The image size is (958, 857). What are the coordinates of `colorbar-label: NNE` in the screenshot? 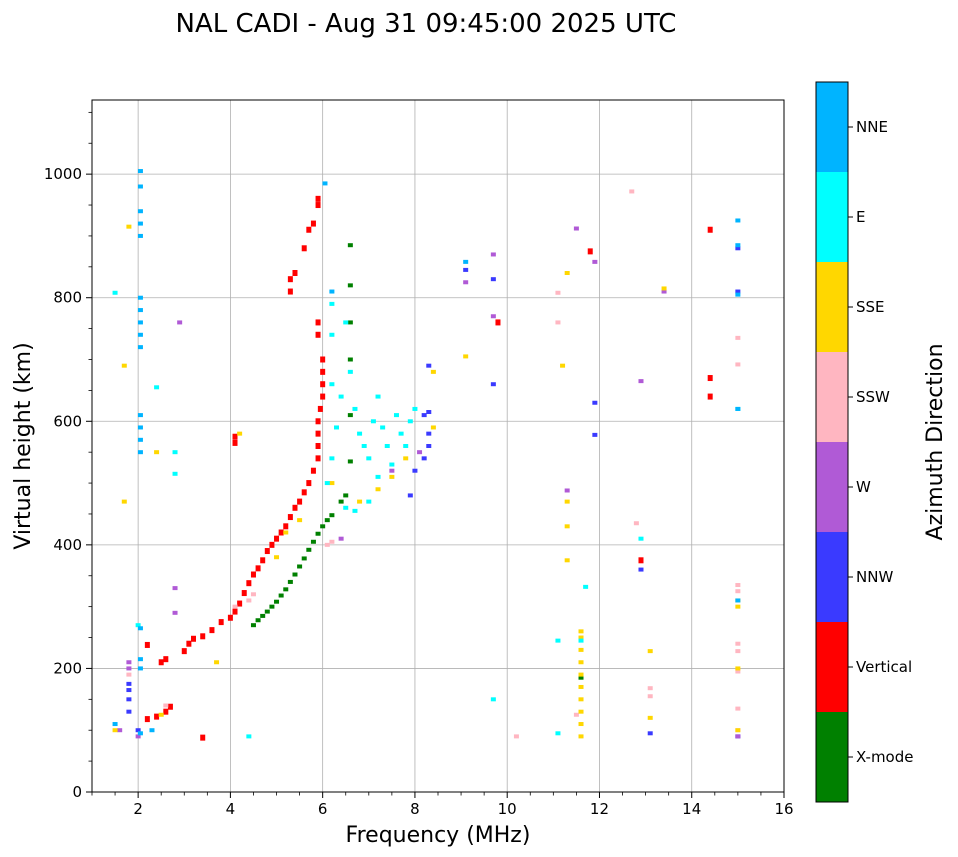 It's located at (872, 127).